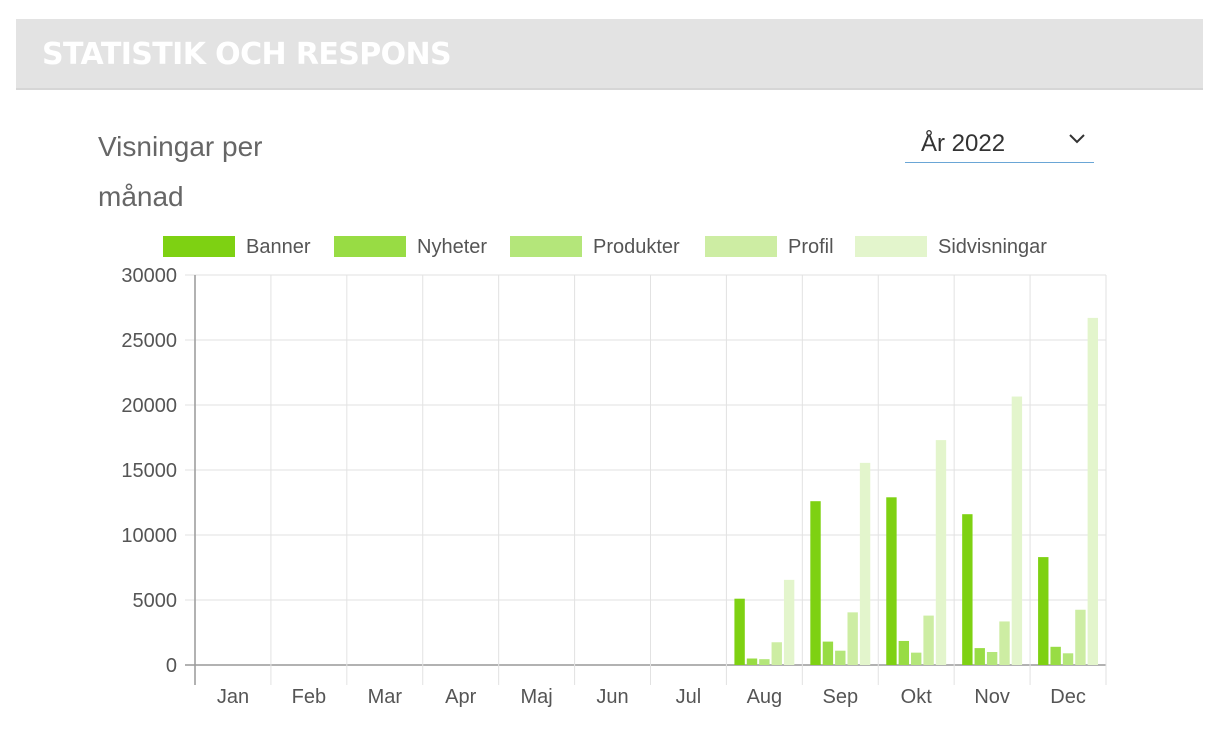 The width and height of the screenshot is (1222, 749). Describe the element at coordinates (171, 666) in the screenshot. I see `y-tick-label: 0` at that location.